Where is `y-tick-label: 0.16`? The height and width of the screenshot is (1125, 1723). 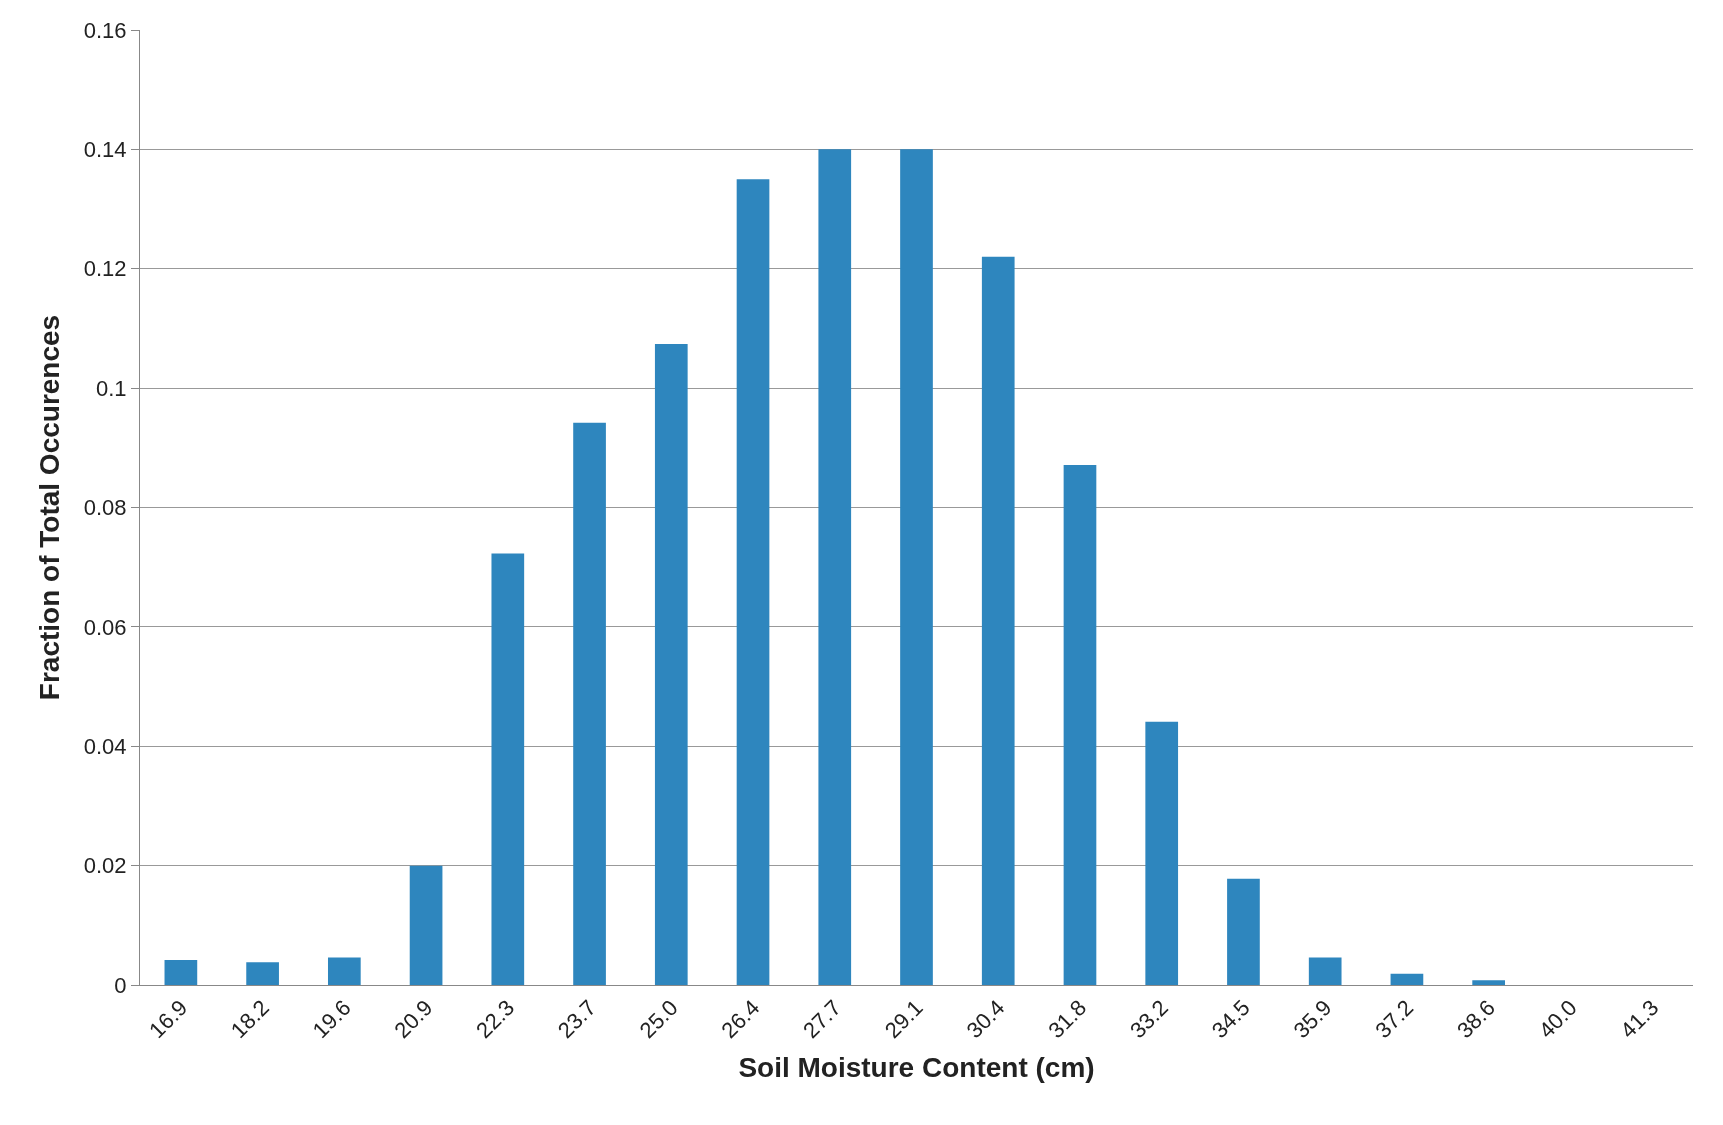 y-tick-label: 0.16 is located at coordinates (105, 30).